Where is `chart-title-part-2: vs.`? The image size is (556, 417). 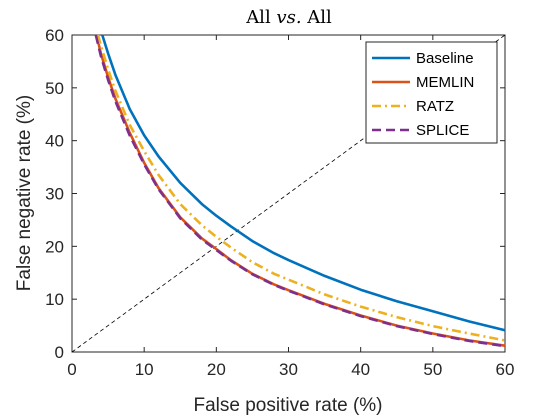 chart-title-part-2: vs. is located at coordinates (288, 17).